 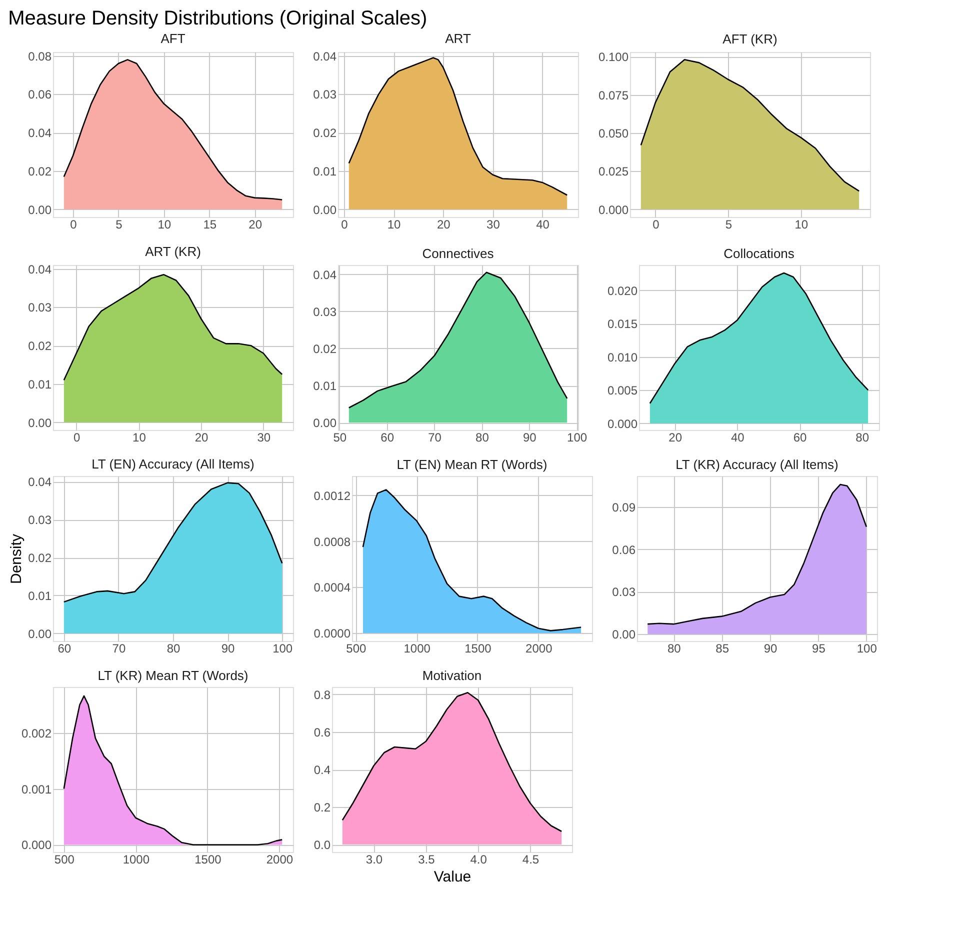 I want to click on y-tick-label: 0.002, so click(x=36, y=733).